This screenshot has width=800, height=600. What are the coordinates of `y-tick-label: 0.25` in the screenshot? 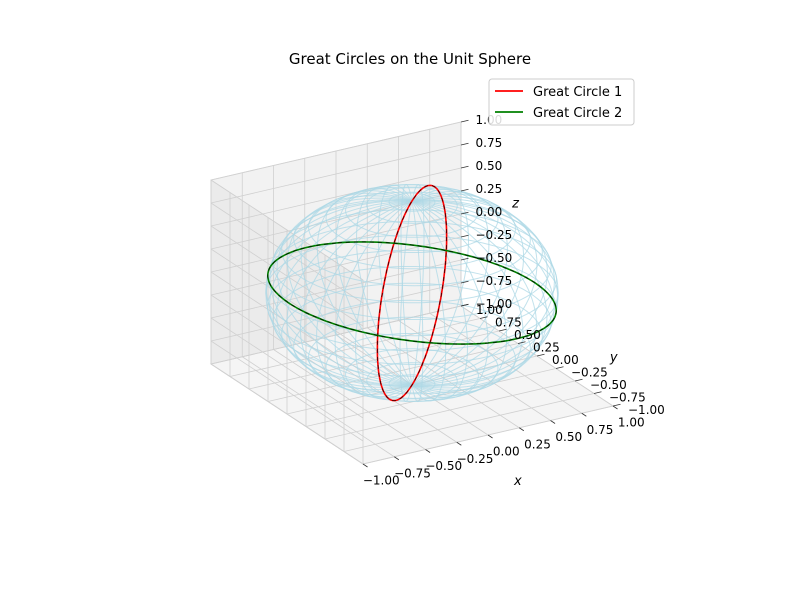 It's located at (546, 347).